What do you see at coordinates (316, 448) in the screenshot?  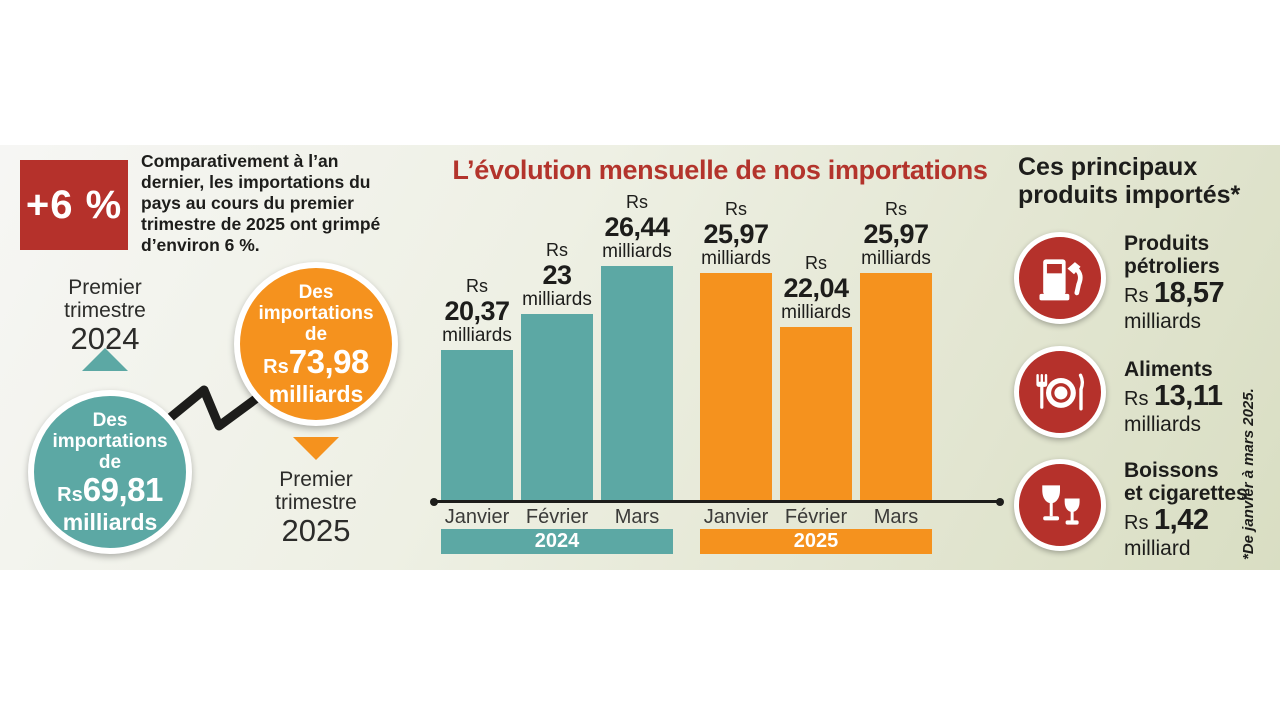 I see `down-triangle-icon` at bounding box center [316, 448].